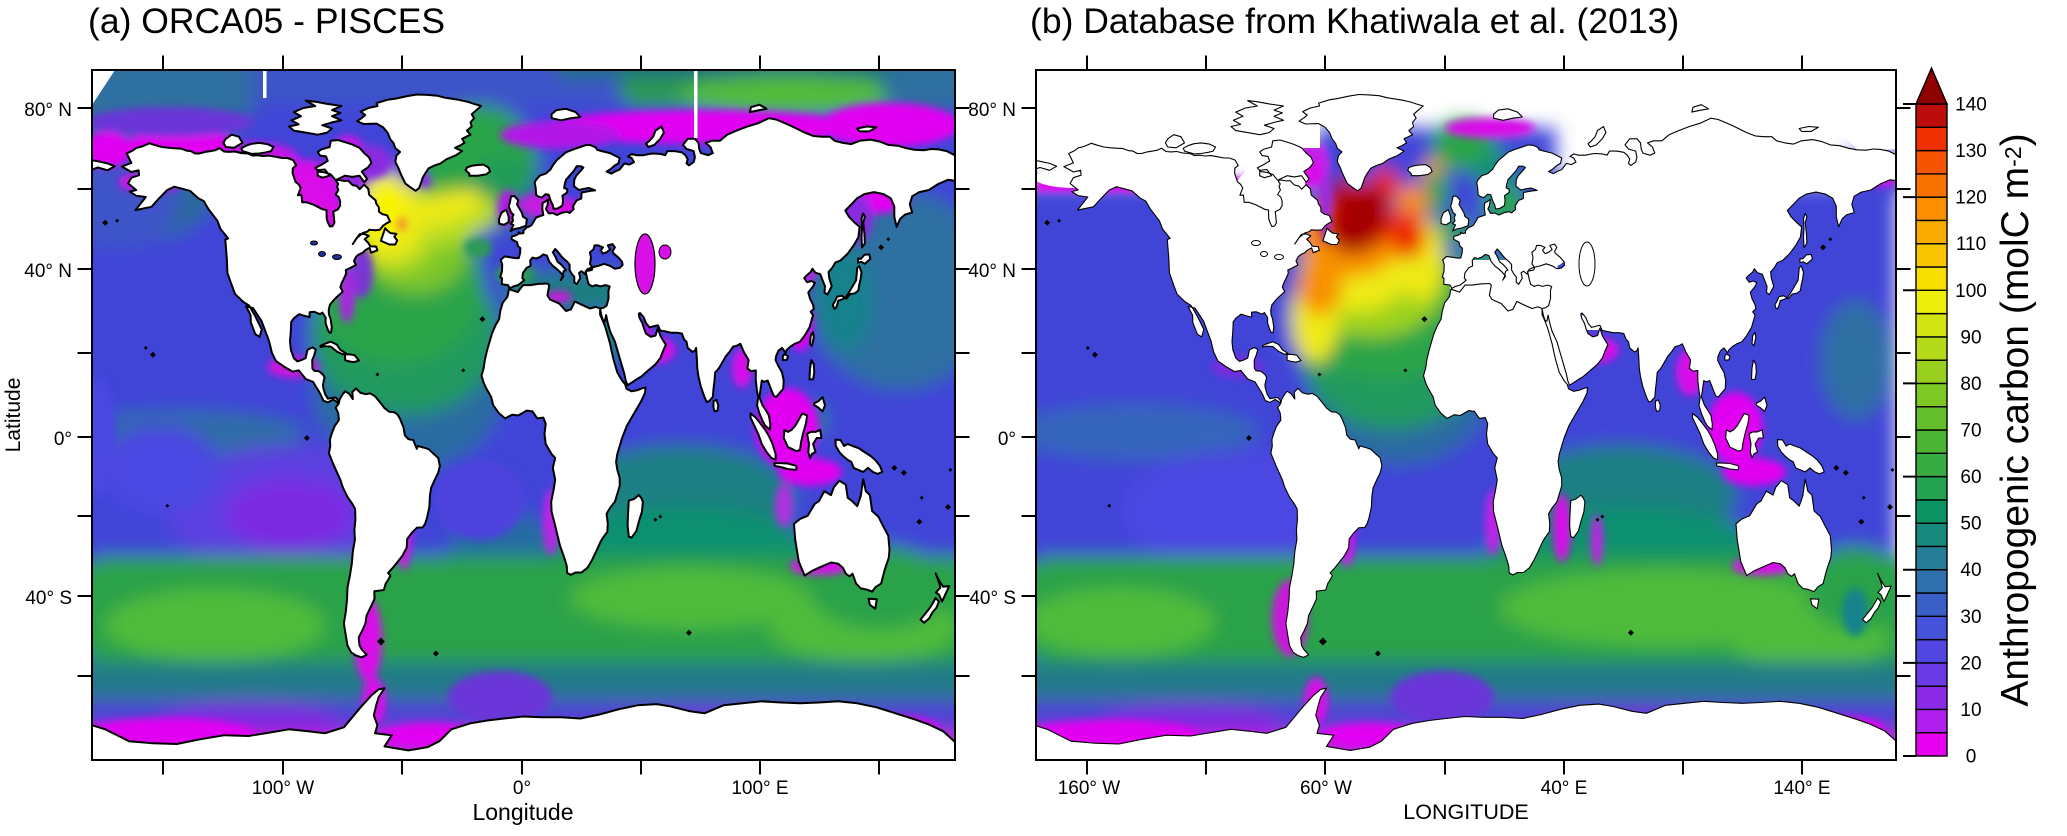  I want to click on svg-text: 80, so click(1970, 384).